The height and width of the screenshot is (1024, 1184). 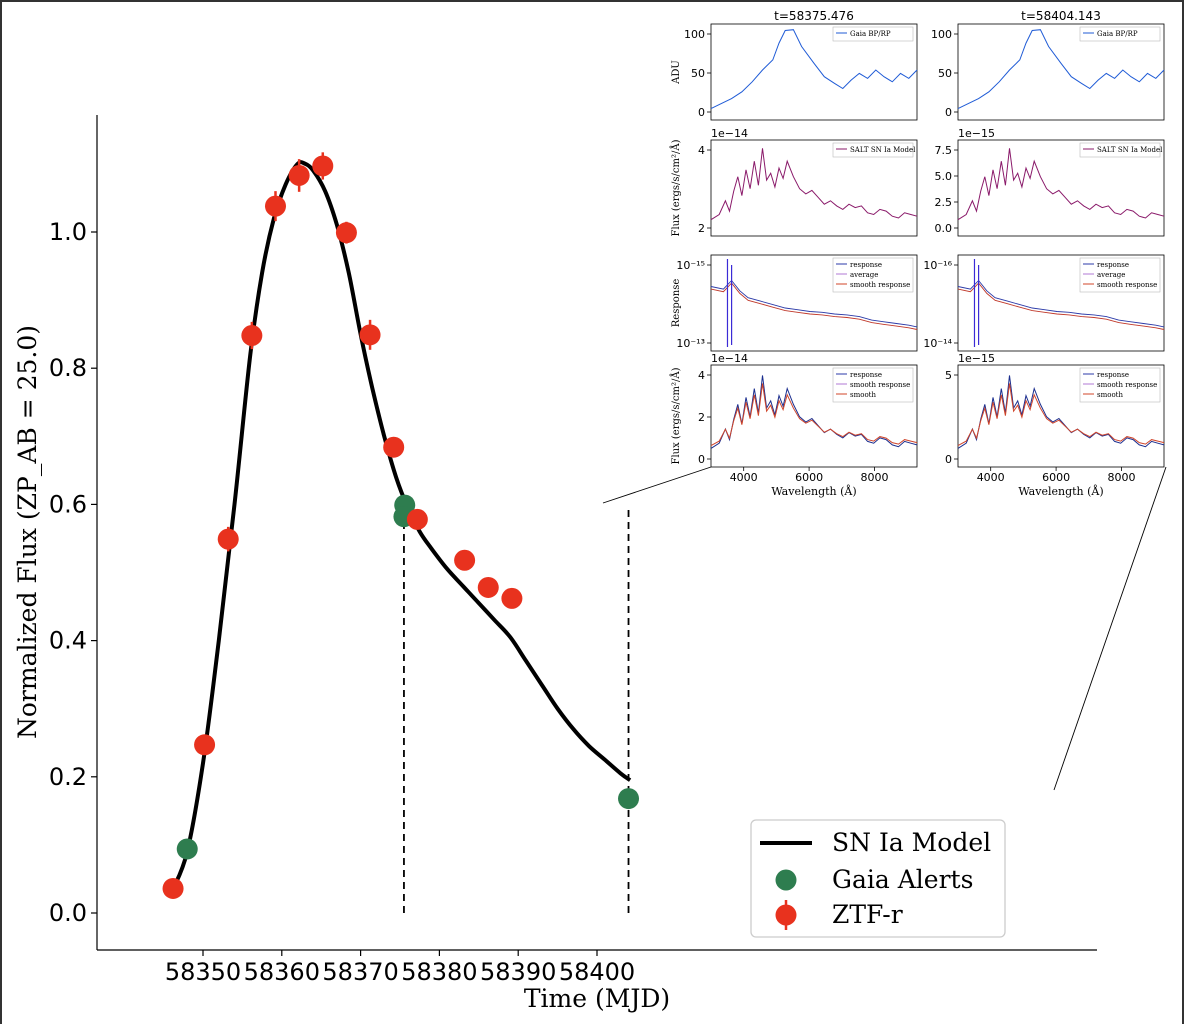 What do you see at coordinates (937, 265) in the screenshot?
I see `inset-y-tick-label: 10⁻¹⁶` at bounding box center [937, 265].